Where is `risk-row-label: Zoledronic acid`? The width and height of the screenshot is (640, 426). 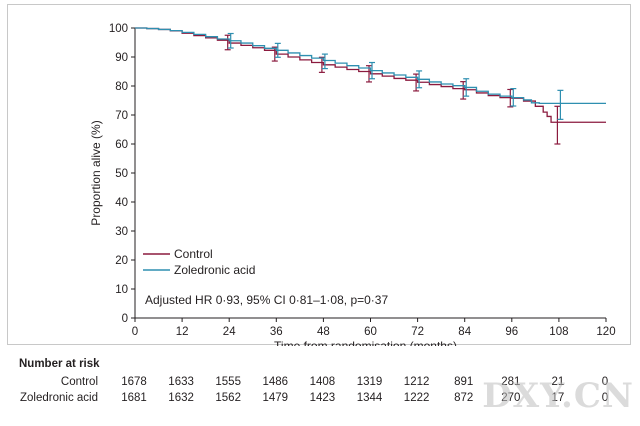 risk-row-label: Zoledronic acid is located at coordinates (59, 398).